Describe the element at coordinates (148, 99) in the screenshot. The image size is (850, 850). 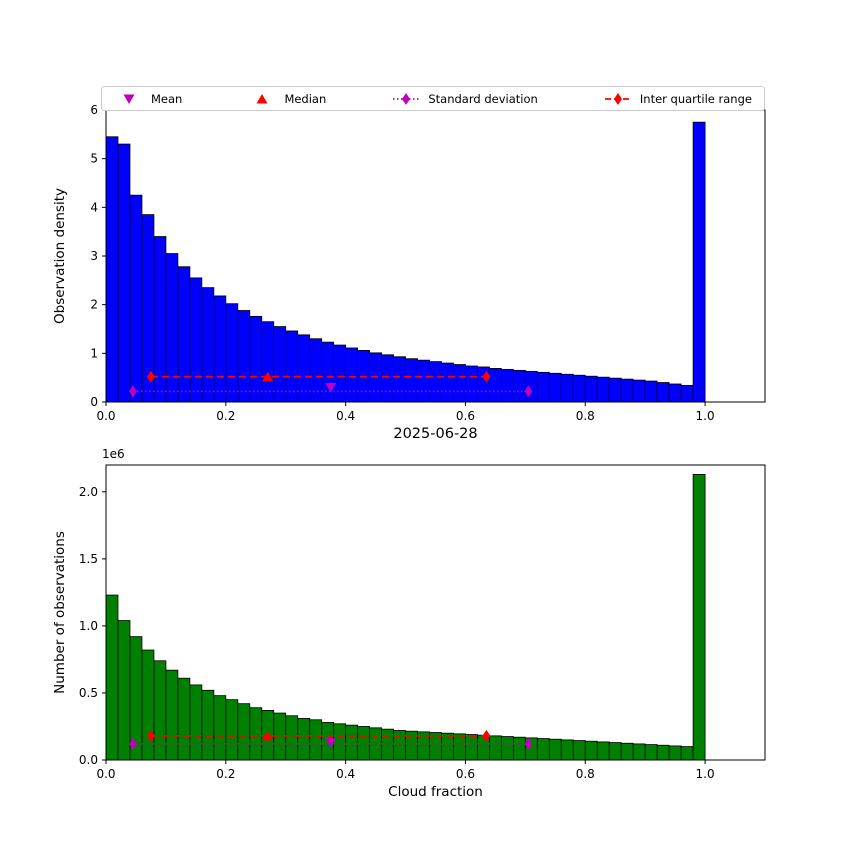
I see `legend-item: Mean` at that location.